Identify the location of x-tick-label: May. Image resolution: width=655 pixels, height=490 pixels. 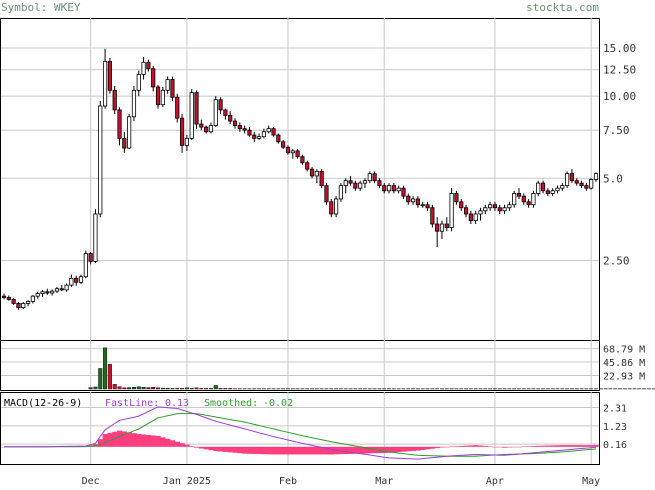
(591, 481).